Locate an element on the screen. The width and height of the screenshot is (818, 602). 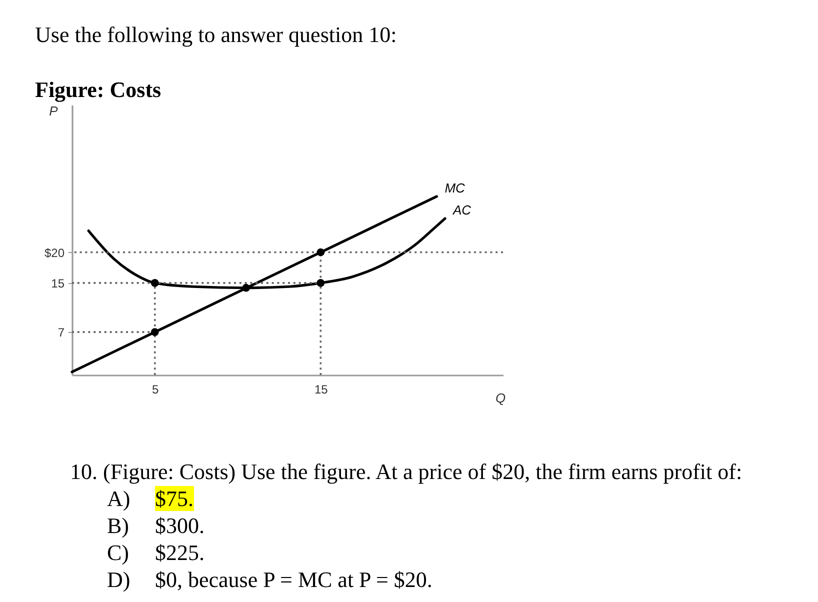
y-tick-label: 7 is located at coordinates (61, 333).